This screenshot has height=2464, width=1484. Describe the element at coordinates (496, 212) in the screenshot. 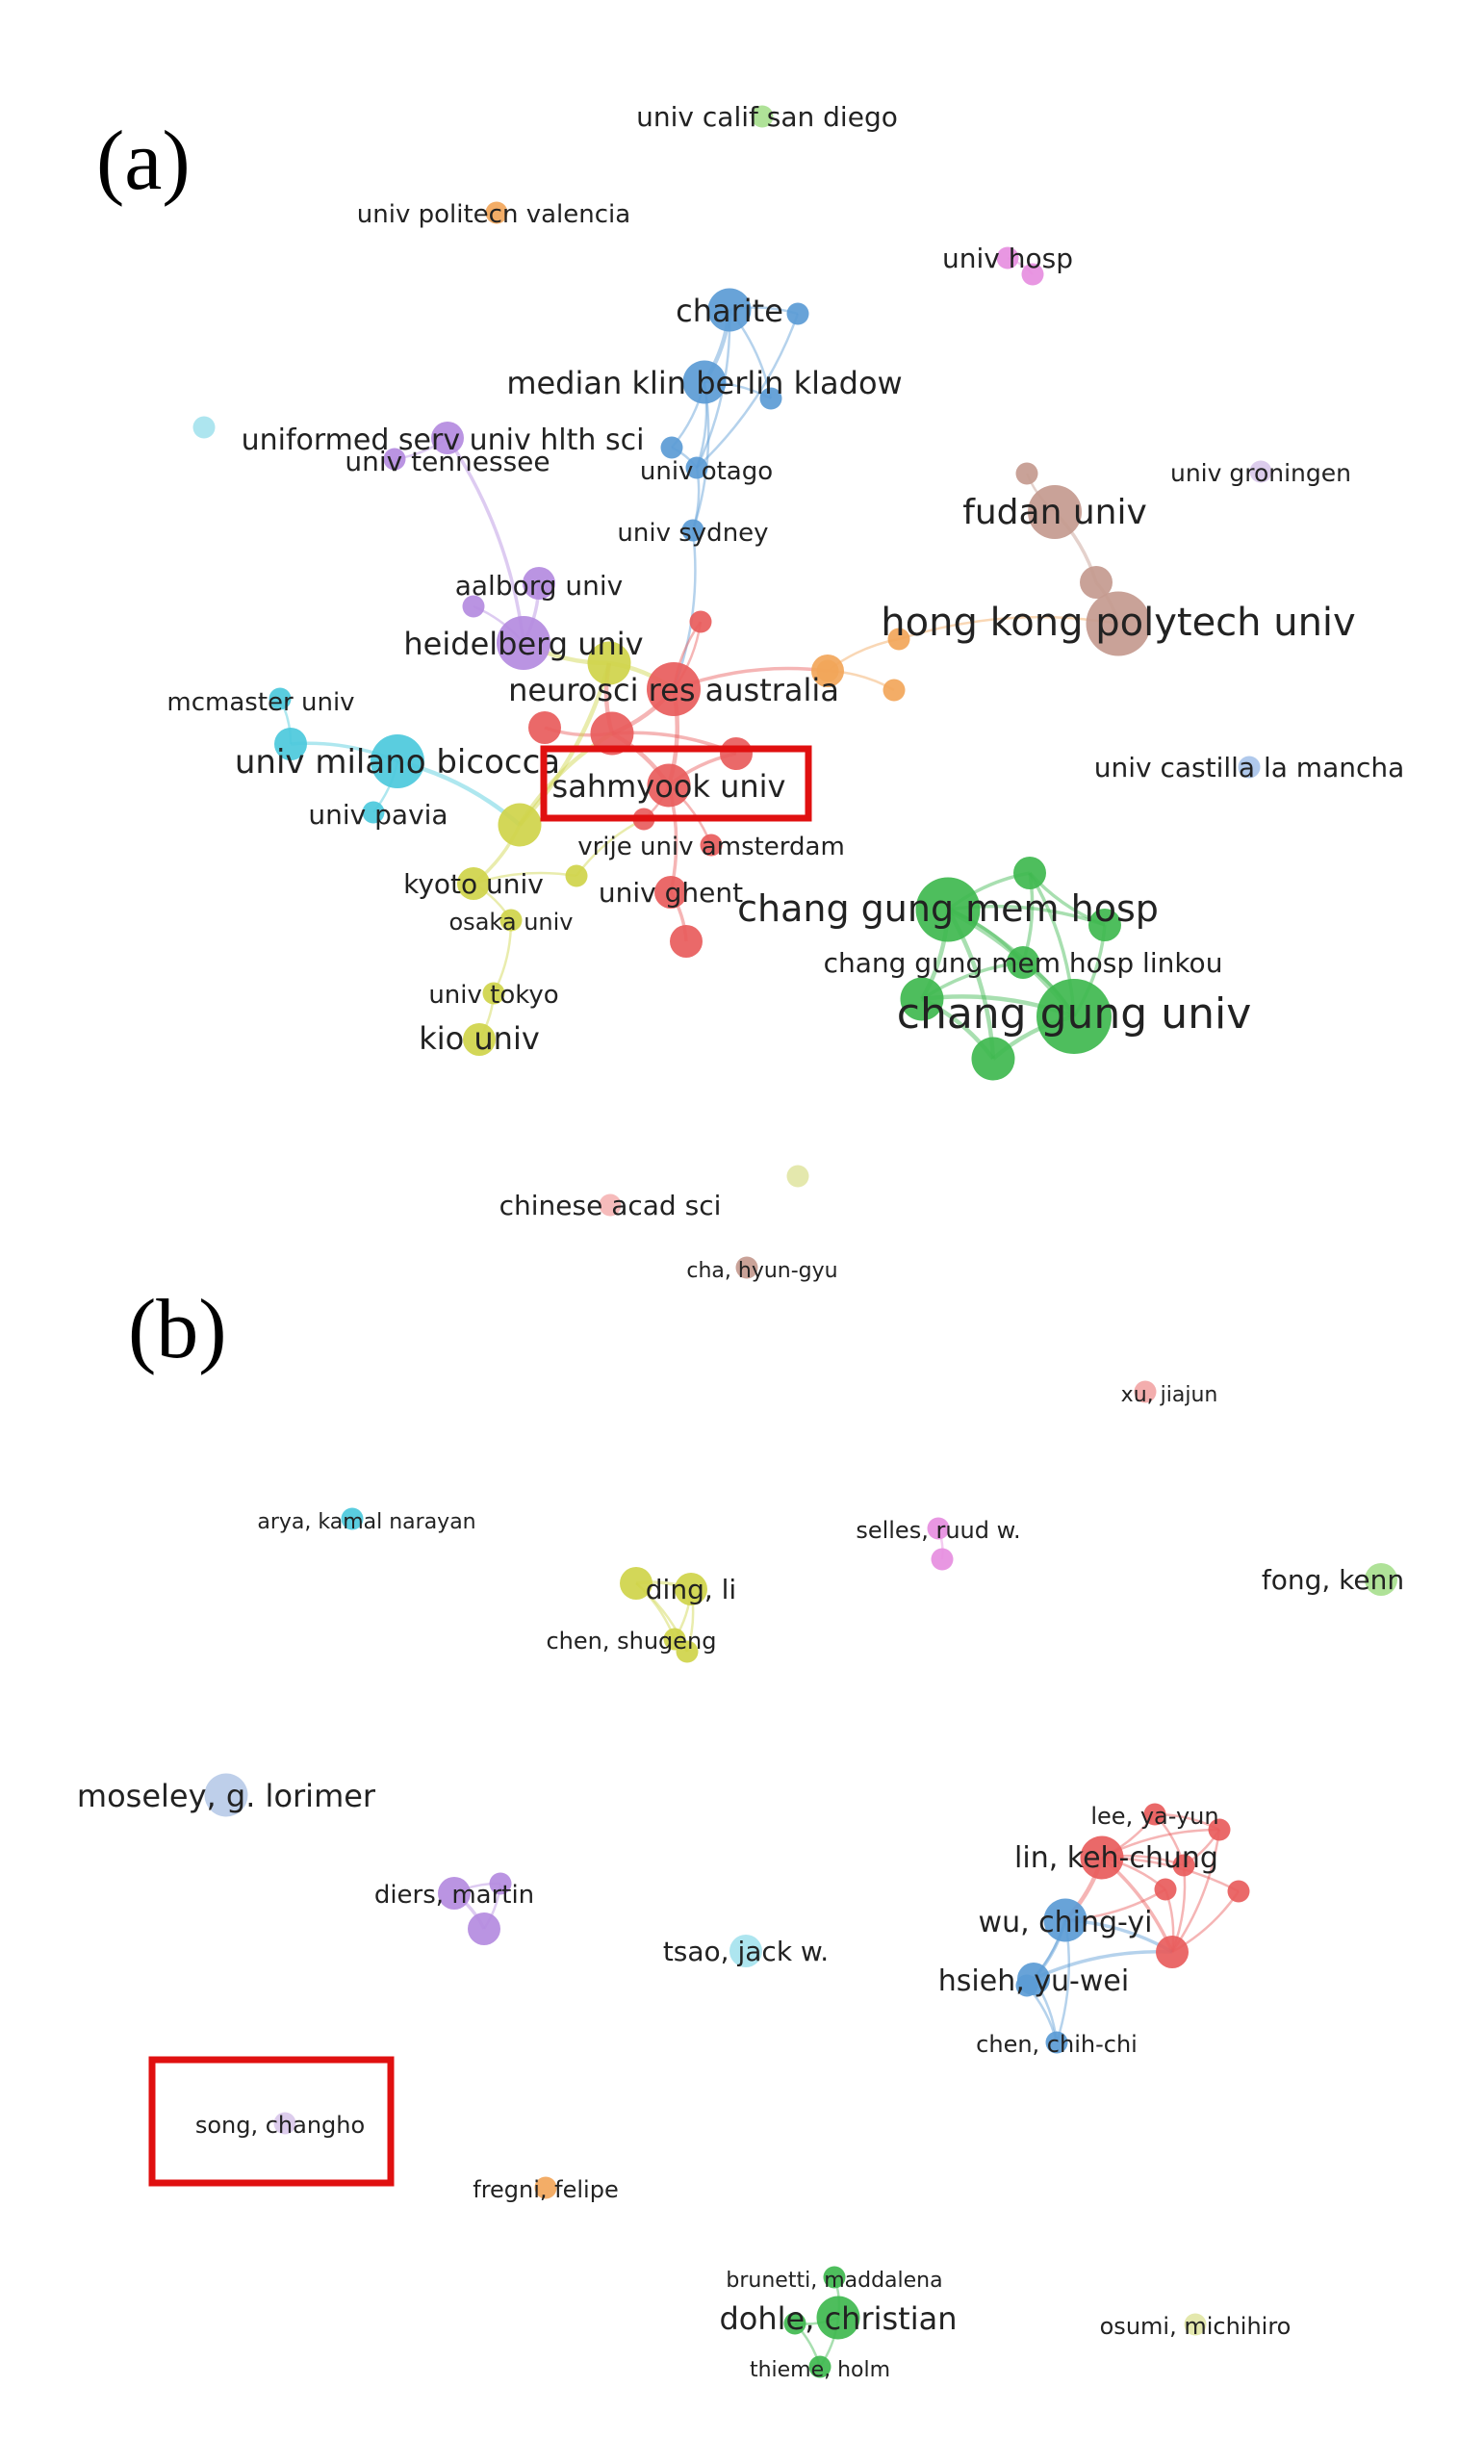

I see `node-univ-politecn-valencia` at that location.